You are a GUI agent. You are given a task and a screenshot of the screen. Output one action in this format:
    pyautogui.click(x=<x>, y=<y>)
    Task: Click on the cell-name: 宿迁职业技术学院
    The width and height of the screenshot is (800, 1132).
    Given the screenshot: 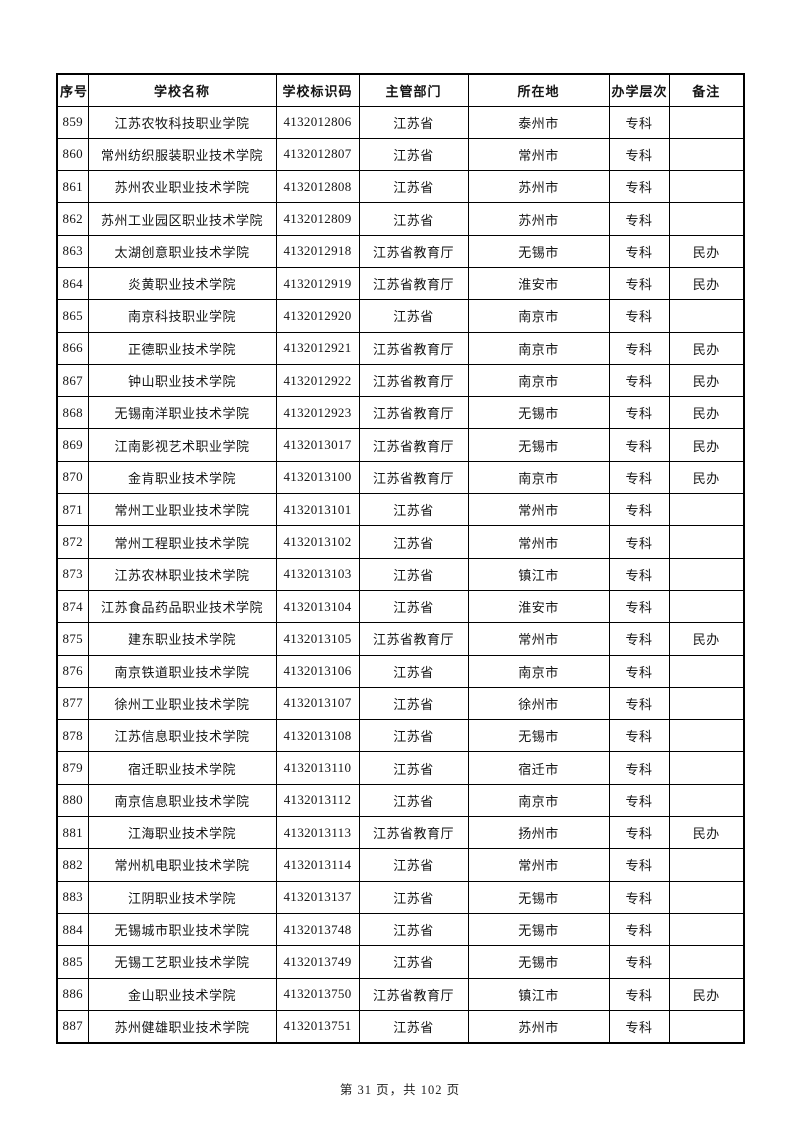 What is the action you would take?
    pyautogui.click(x=182, y=768)
    